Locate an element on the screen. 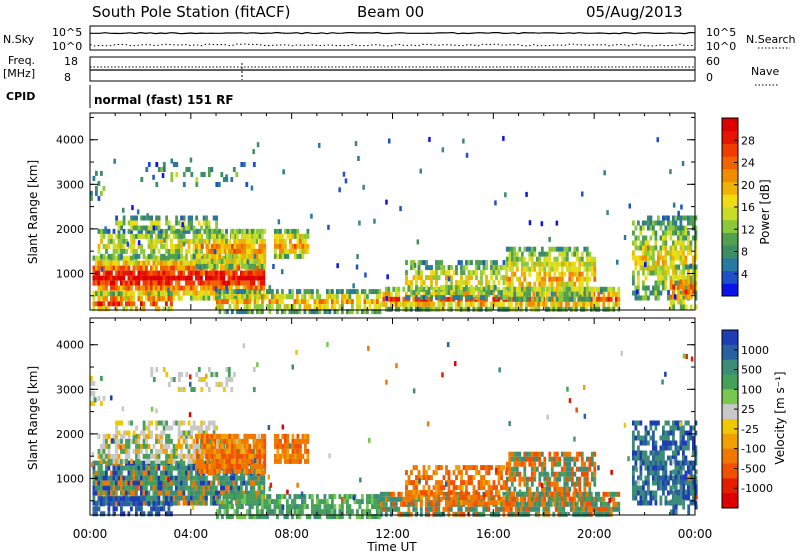 The height and width of the screenshot is (554, 800). nsky-tick-bottom: 10^0 is located at coordinates (67, 46).